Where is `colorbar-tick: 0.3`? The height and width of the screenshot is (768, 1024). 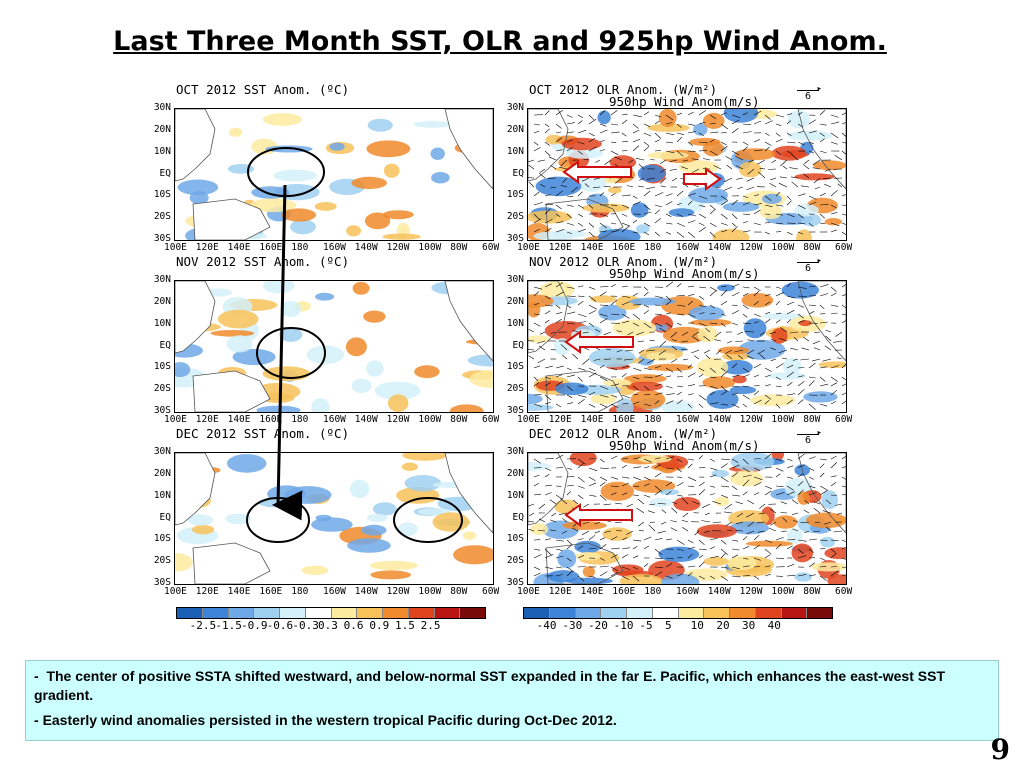 colorbar-tick: 0.3 is located at coordinates (328, 625).